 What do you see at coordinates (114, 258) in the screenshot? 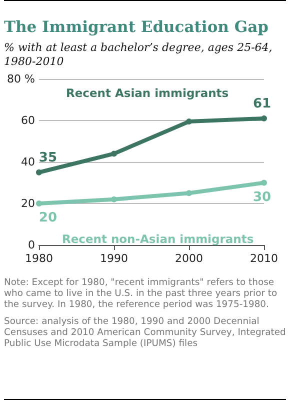
I see `x-tick-label: 1990` at bounding box center [114, 258].